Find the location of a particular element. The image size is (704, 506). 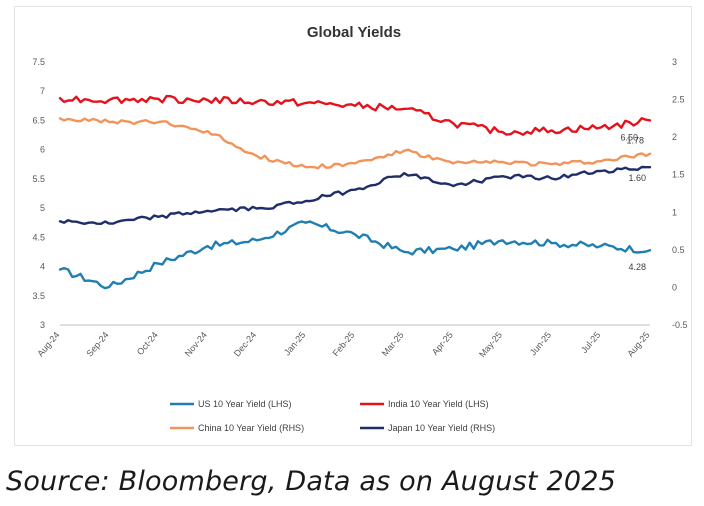

legend-label: Japan 10 Year Yield (RHS) is located at coordinates (441, 428).